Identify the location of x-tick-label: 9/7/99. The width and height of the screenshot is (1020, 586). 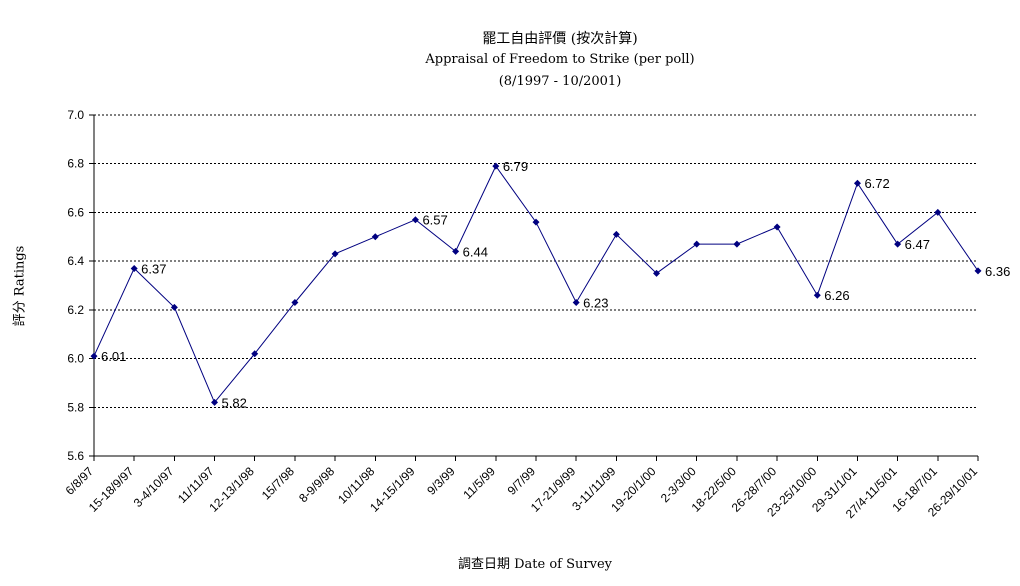
(522, 481).